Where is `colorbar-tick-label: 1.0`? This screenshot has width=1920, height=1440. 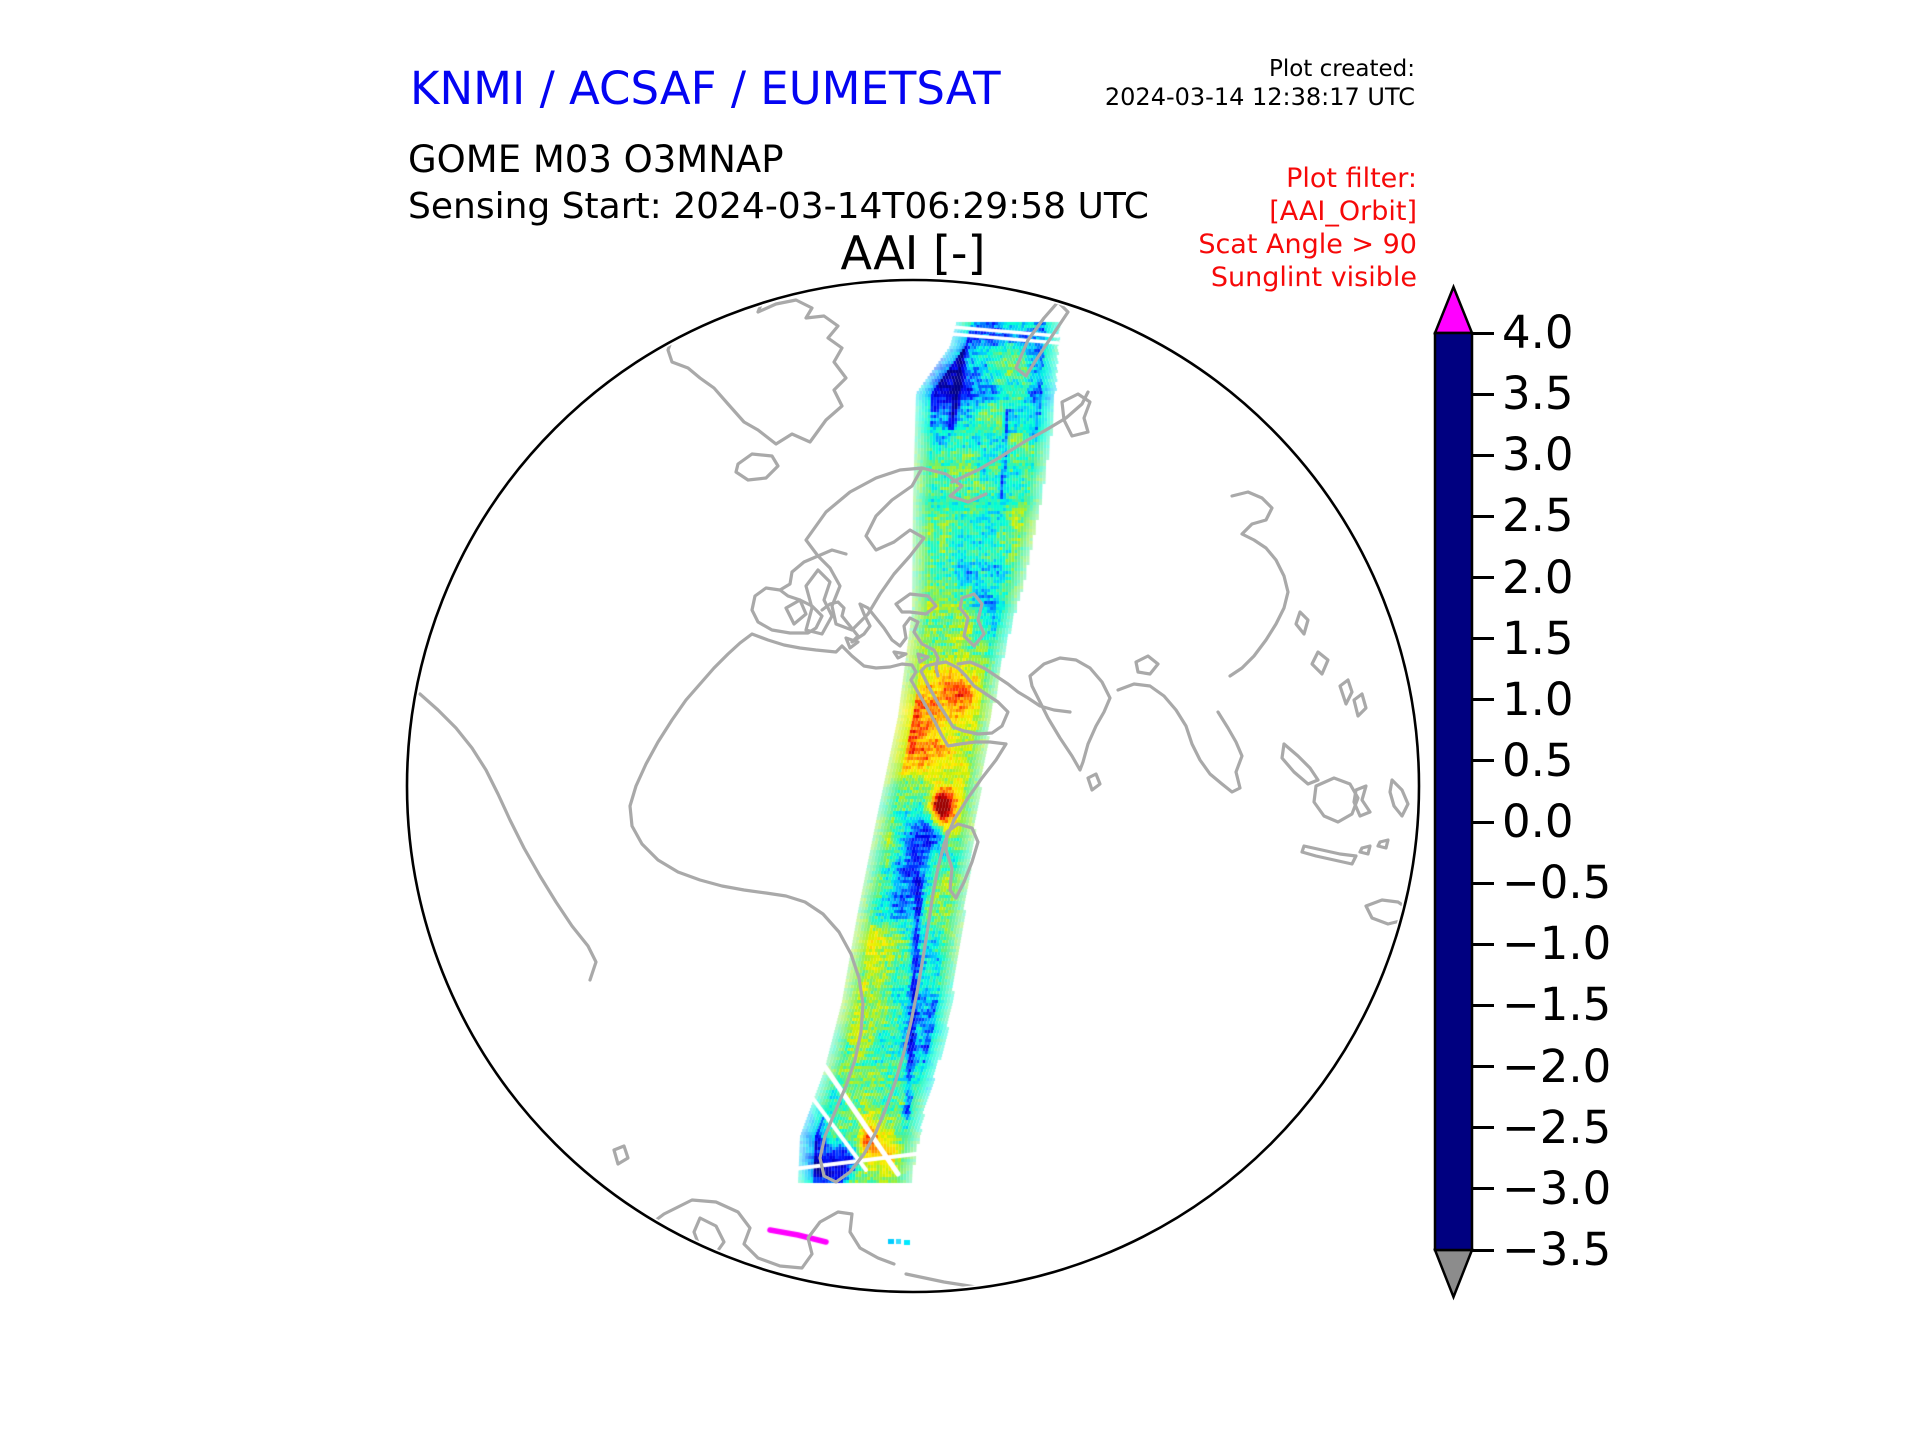 colorbar-tick-label: 1.0 is located at coordinates (1538, 699).